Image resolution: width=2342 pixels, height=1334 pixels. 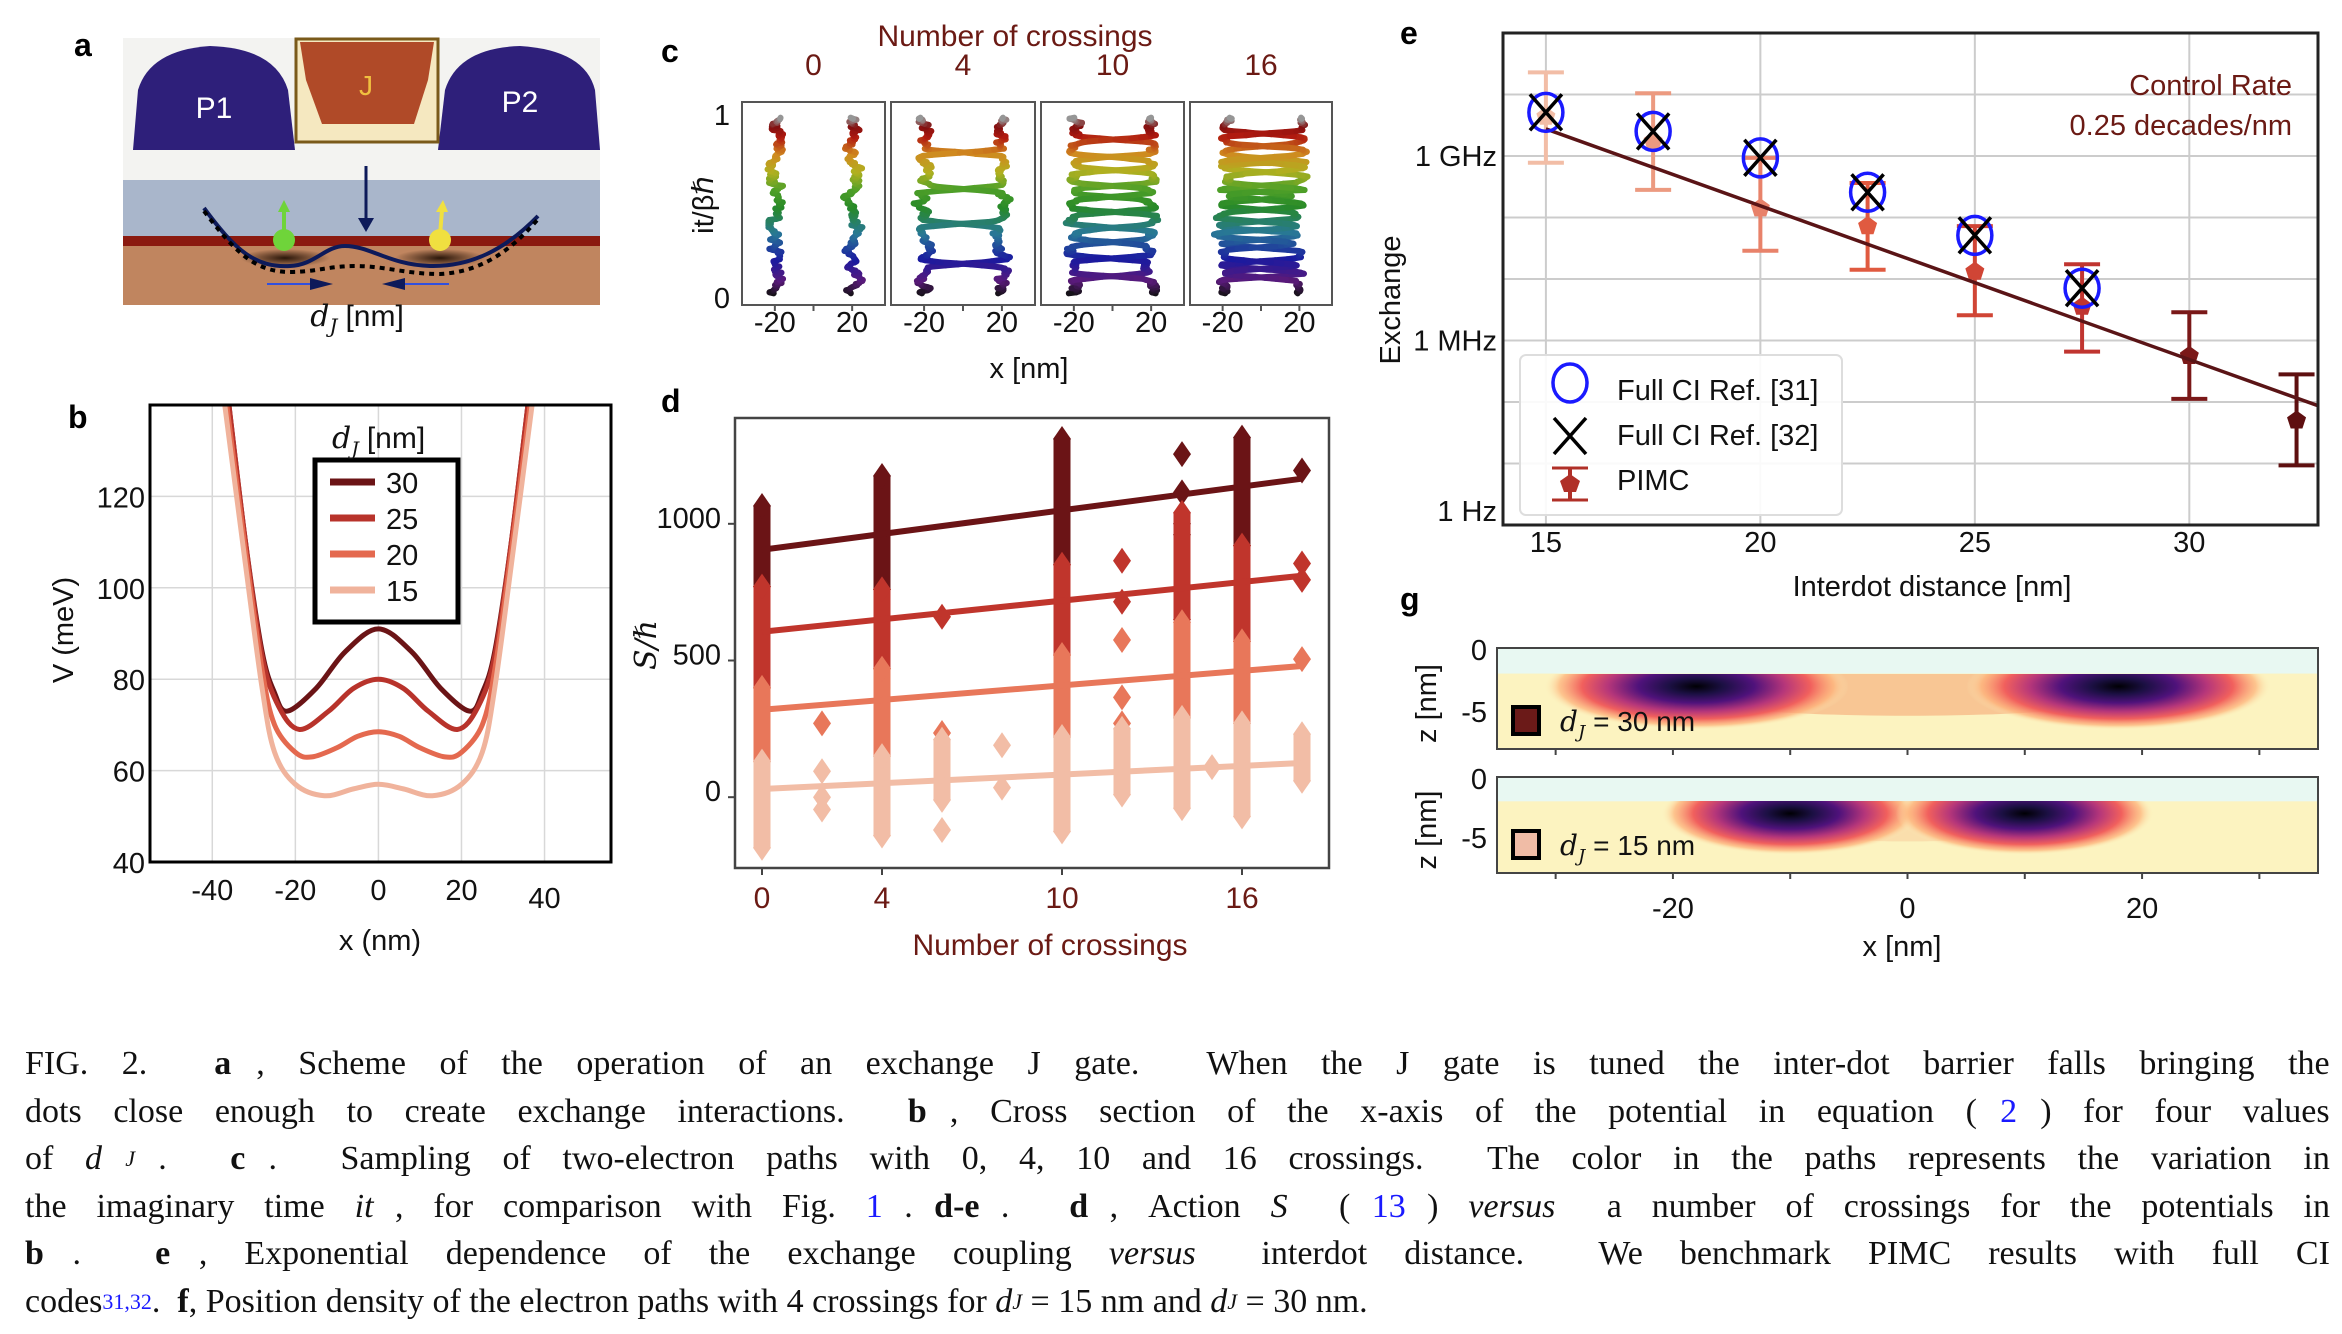 What do you see at coordinates (367, 83) in the screenshot?
I see `j-gate` at bounding box center [367, 83].